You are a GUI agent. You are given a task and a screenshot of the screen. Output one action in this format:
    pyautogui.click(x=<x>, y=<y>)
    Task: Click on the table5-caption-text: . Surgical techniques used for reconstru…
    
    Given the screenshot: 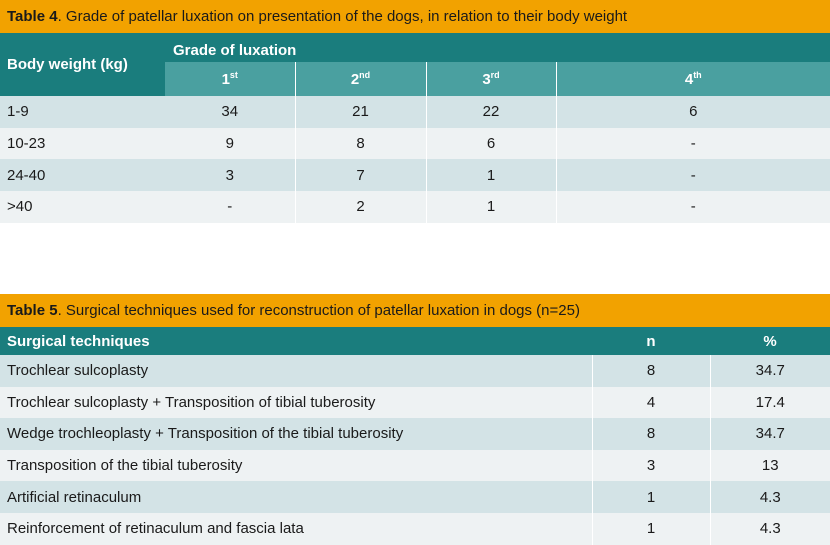 What is the action you would take?
    pyautogui.click(x=318, y=310)
    